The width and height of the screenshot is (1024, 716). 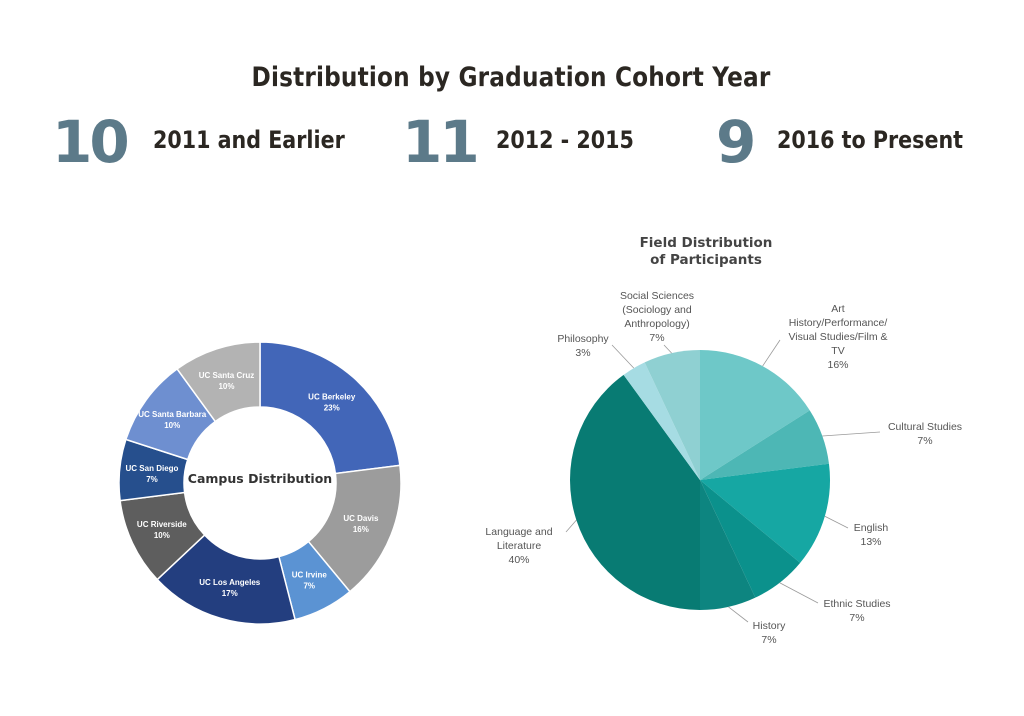 I want to click on pie-slice-label: History, so click(x=769, y=626).